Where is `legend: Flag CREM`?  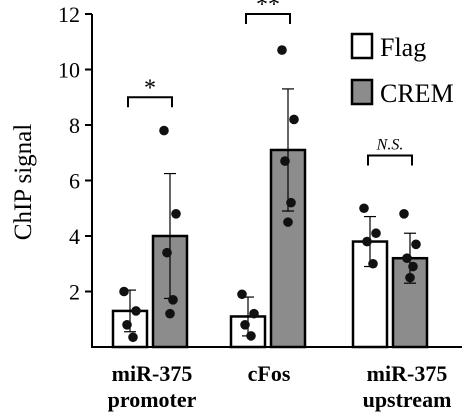
legend: Flag CREM is located at coordinates (402, 70).